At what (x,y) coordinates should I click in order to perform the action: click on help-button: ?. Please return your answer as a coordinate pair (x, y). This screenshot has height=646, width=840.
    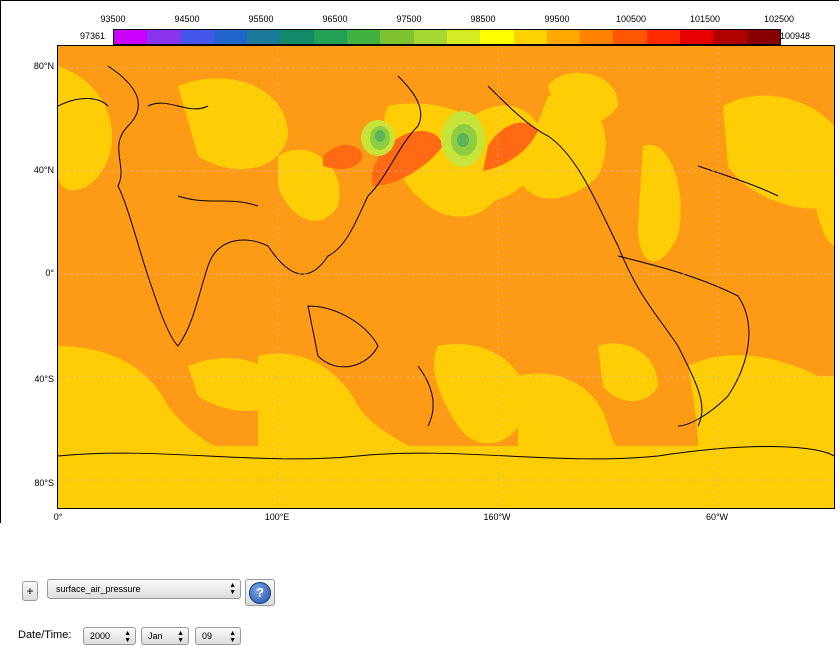
    Looking at the image, I should click on (260, 592).